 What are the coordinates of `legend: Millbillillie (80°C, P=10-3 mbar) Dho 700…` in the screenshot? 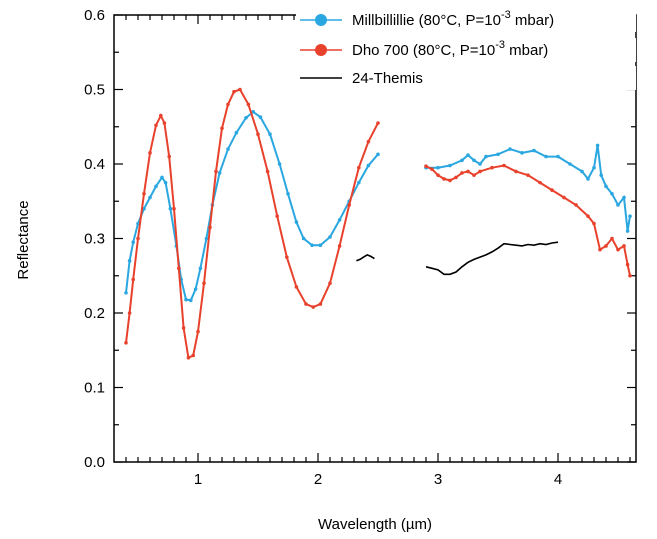 It's located at (466, 49).